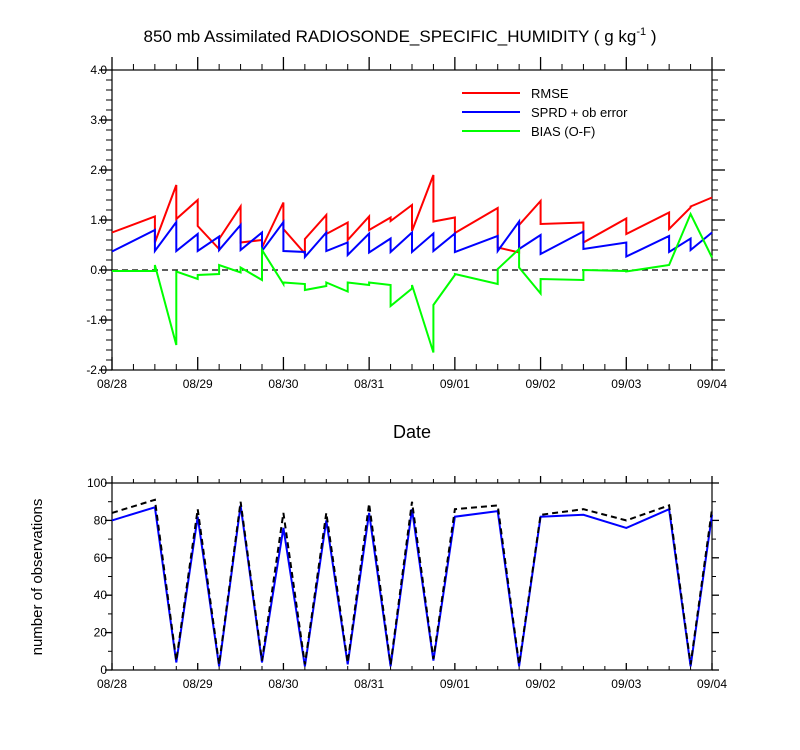 The image size is (800, 750). What do you see at coordinates (101, 520) in the screenshot?
I see `y-tick-label: 80` at bounding box center [101, 520].